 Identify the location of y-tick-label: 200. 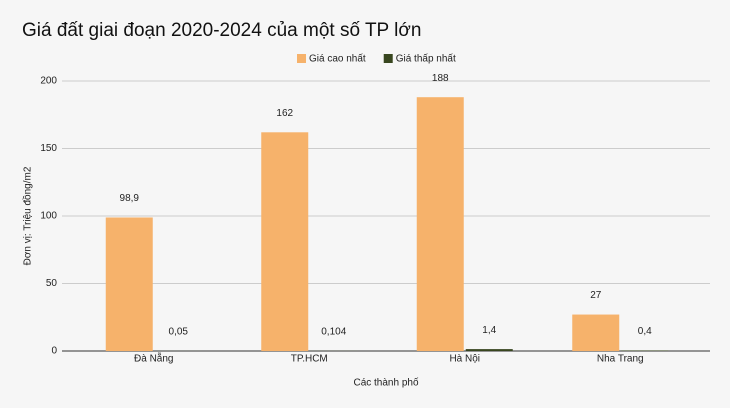
(48, 81).